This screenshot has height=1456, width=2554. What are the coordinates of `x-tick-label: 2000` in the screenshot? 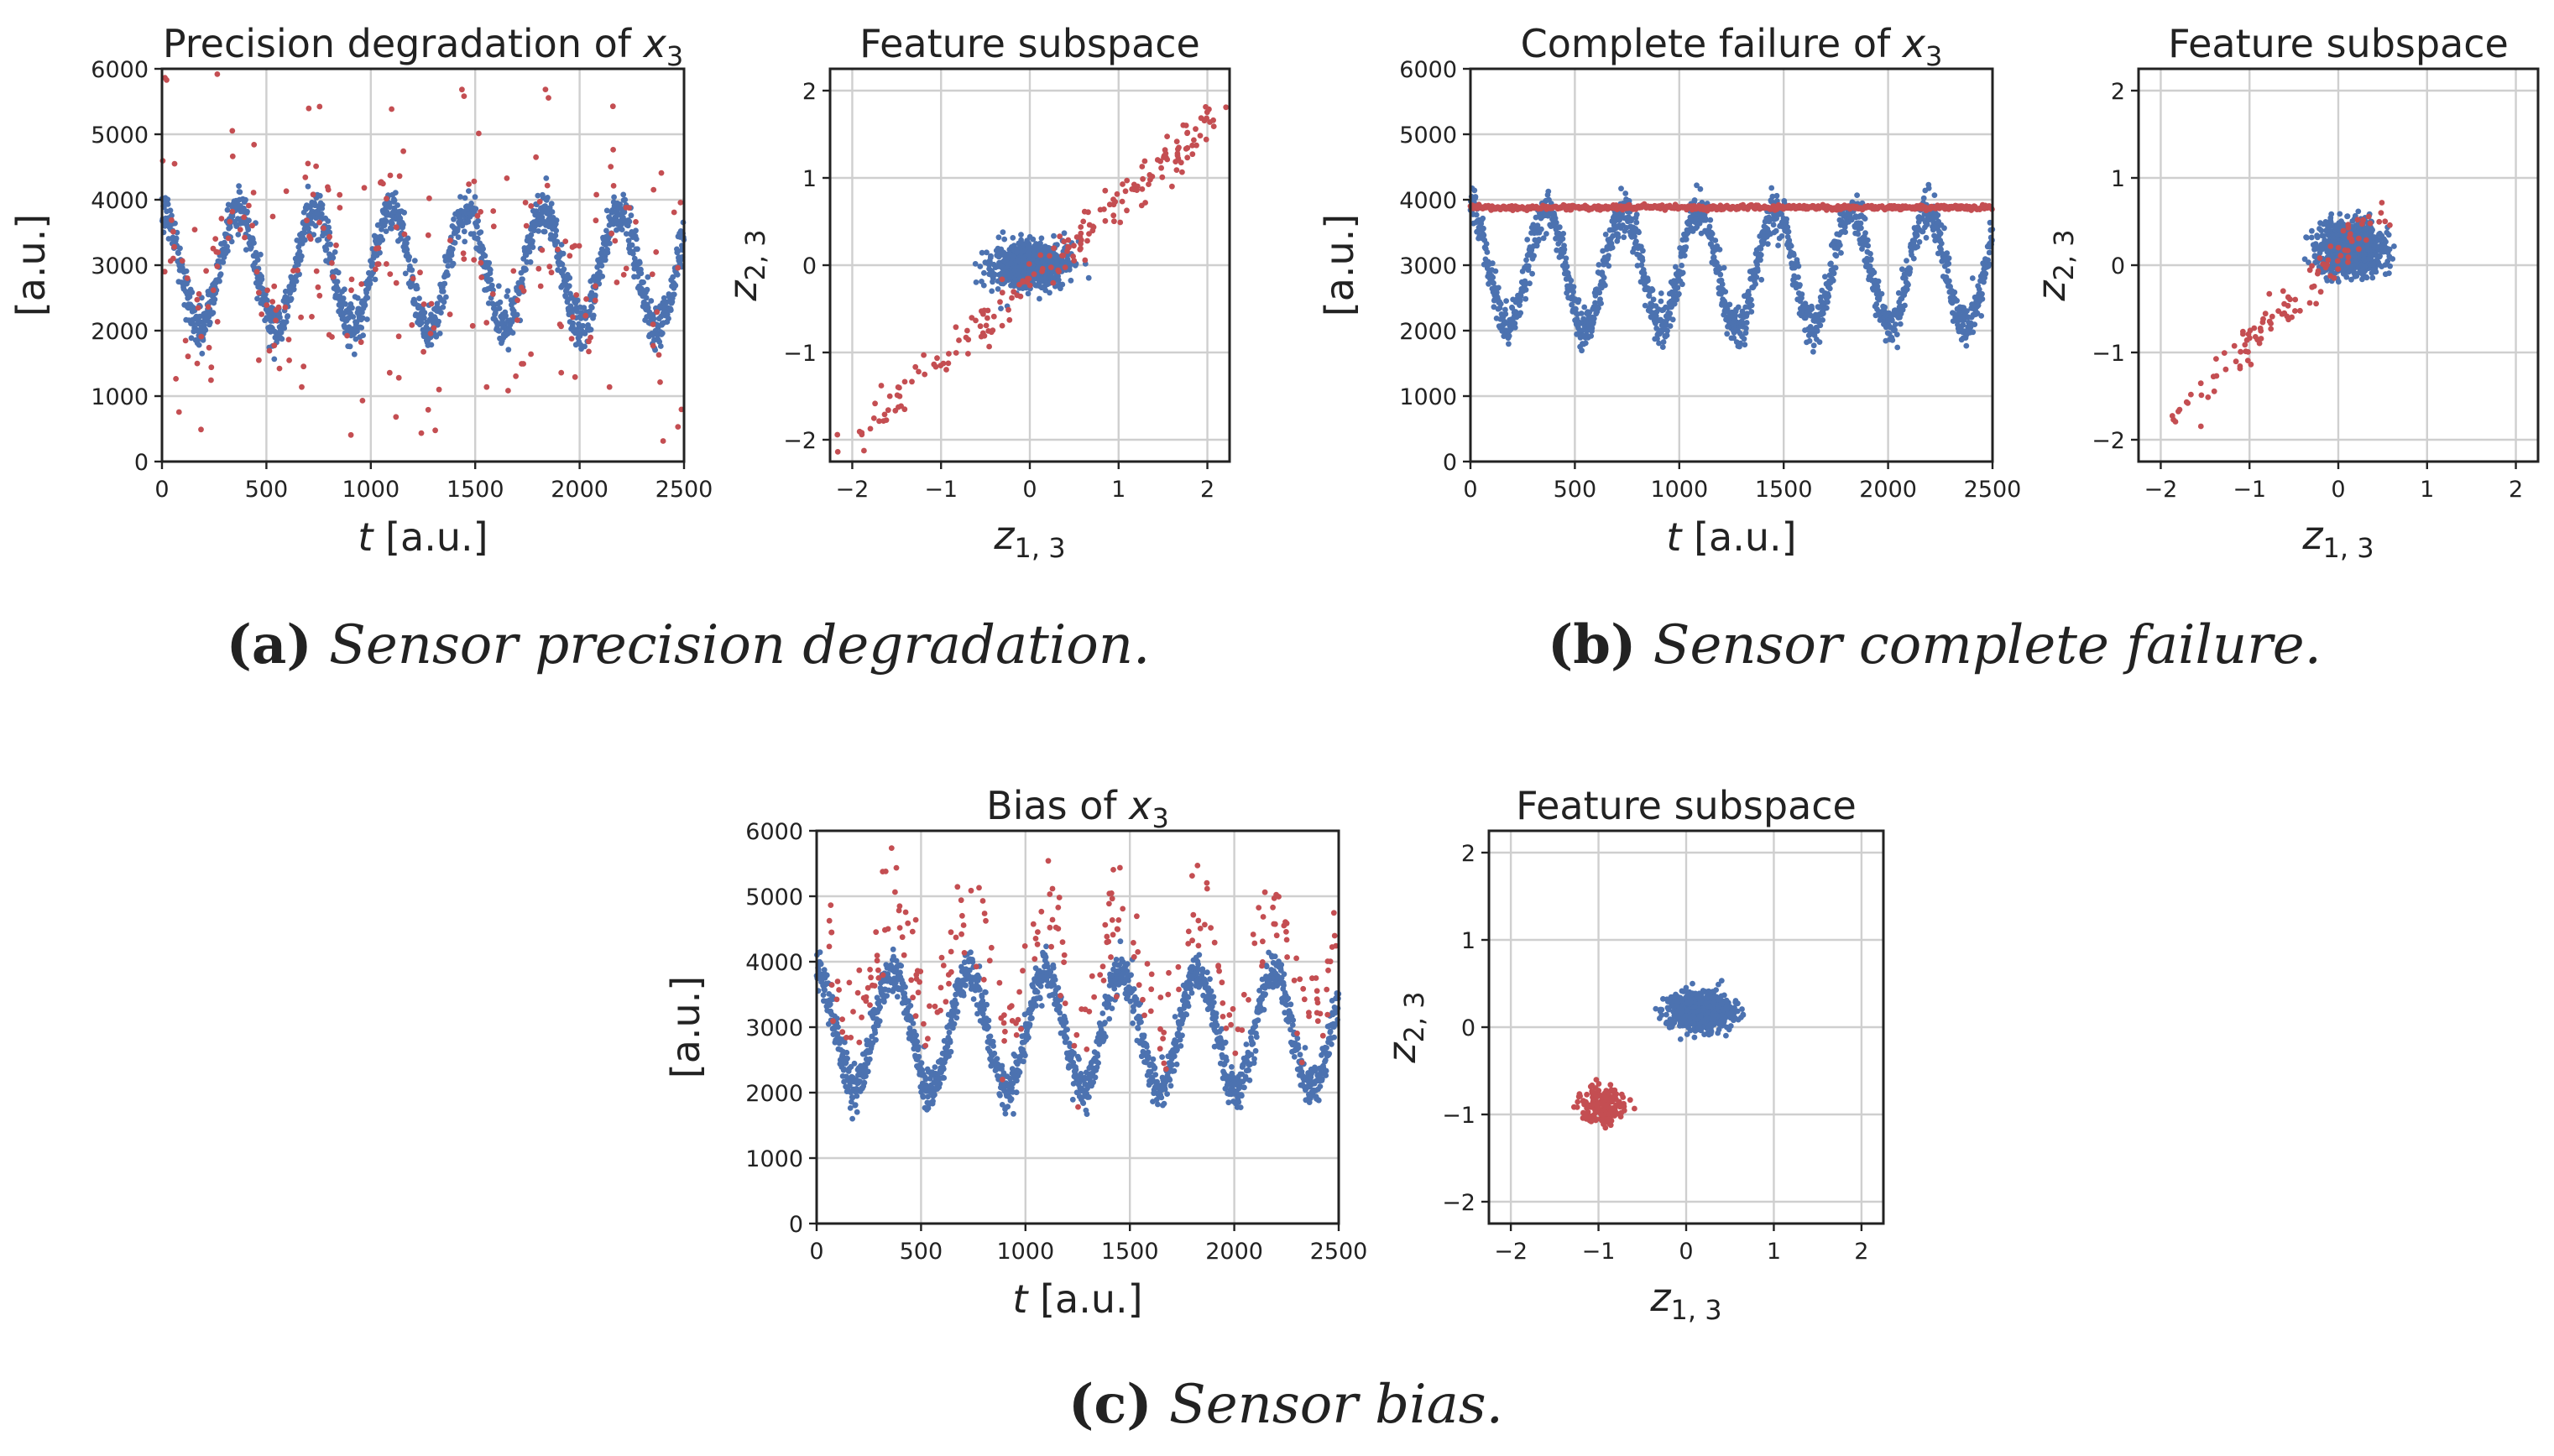 It's located at (579, 490).